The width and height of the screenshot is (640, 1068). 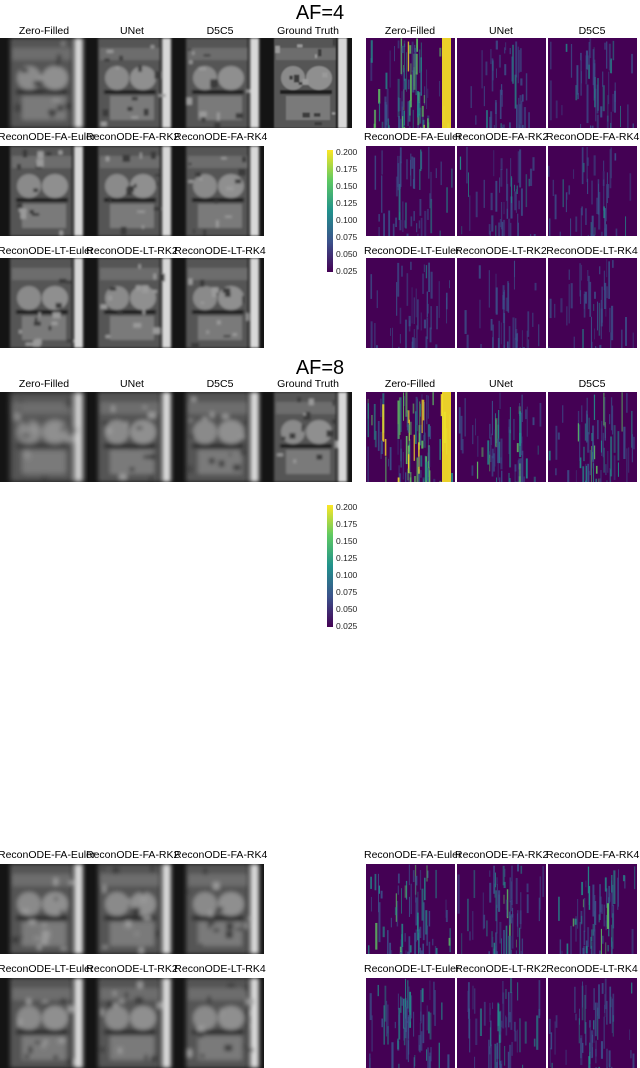 I want to click on section-heading: AF=4, so click(x=320, y=13).